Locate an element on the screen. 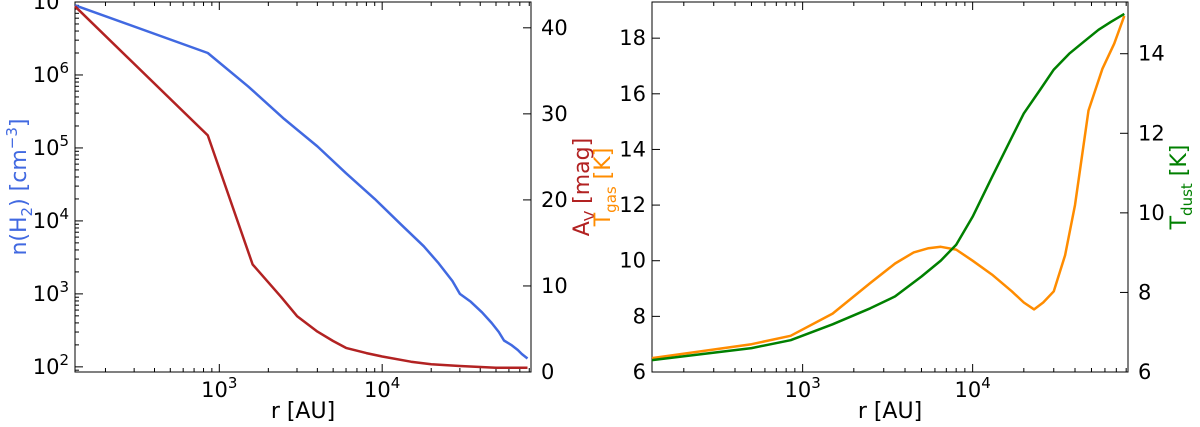 The width and height of the screenshot is (1200, 427). y-right-axis-label: Tdust [K] is located at coordinates (1181, 188).